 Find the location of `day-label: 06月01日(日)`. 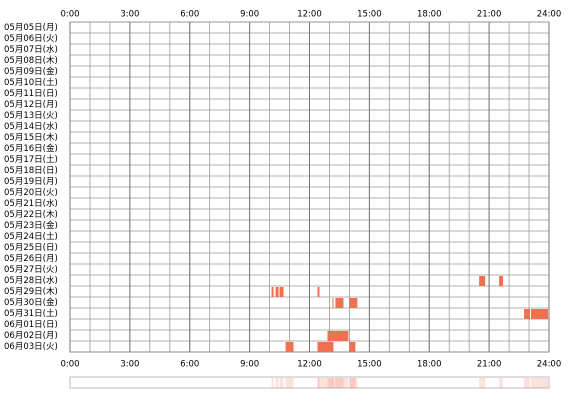

day-label: 06月01日(日) is located at coordinates (31, 325).